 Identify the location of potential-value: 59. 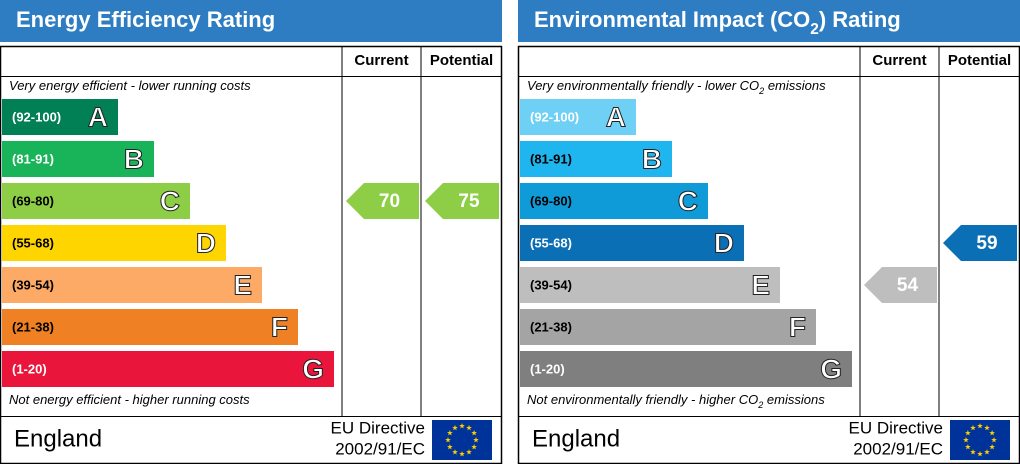
(986, 243).